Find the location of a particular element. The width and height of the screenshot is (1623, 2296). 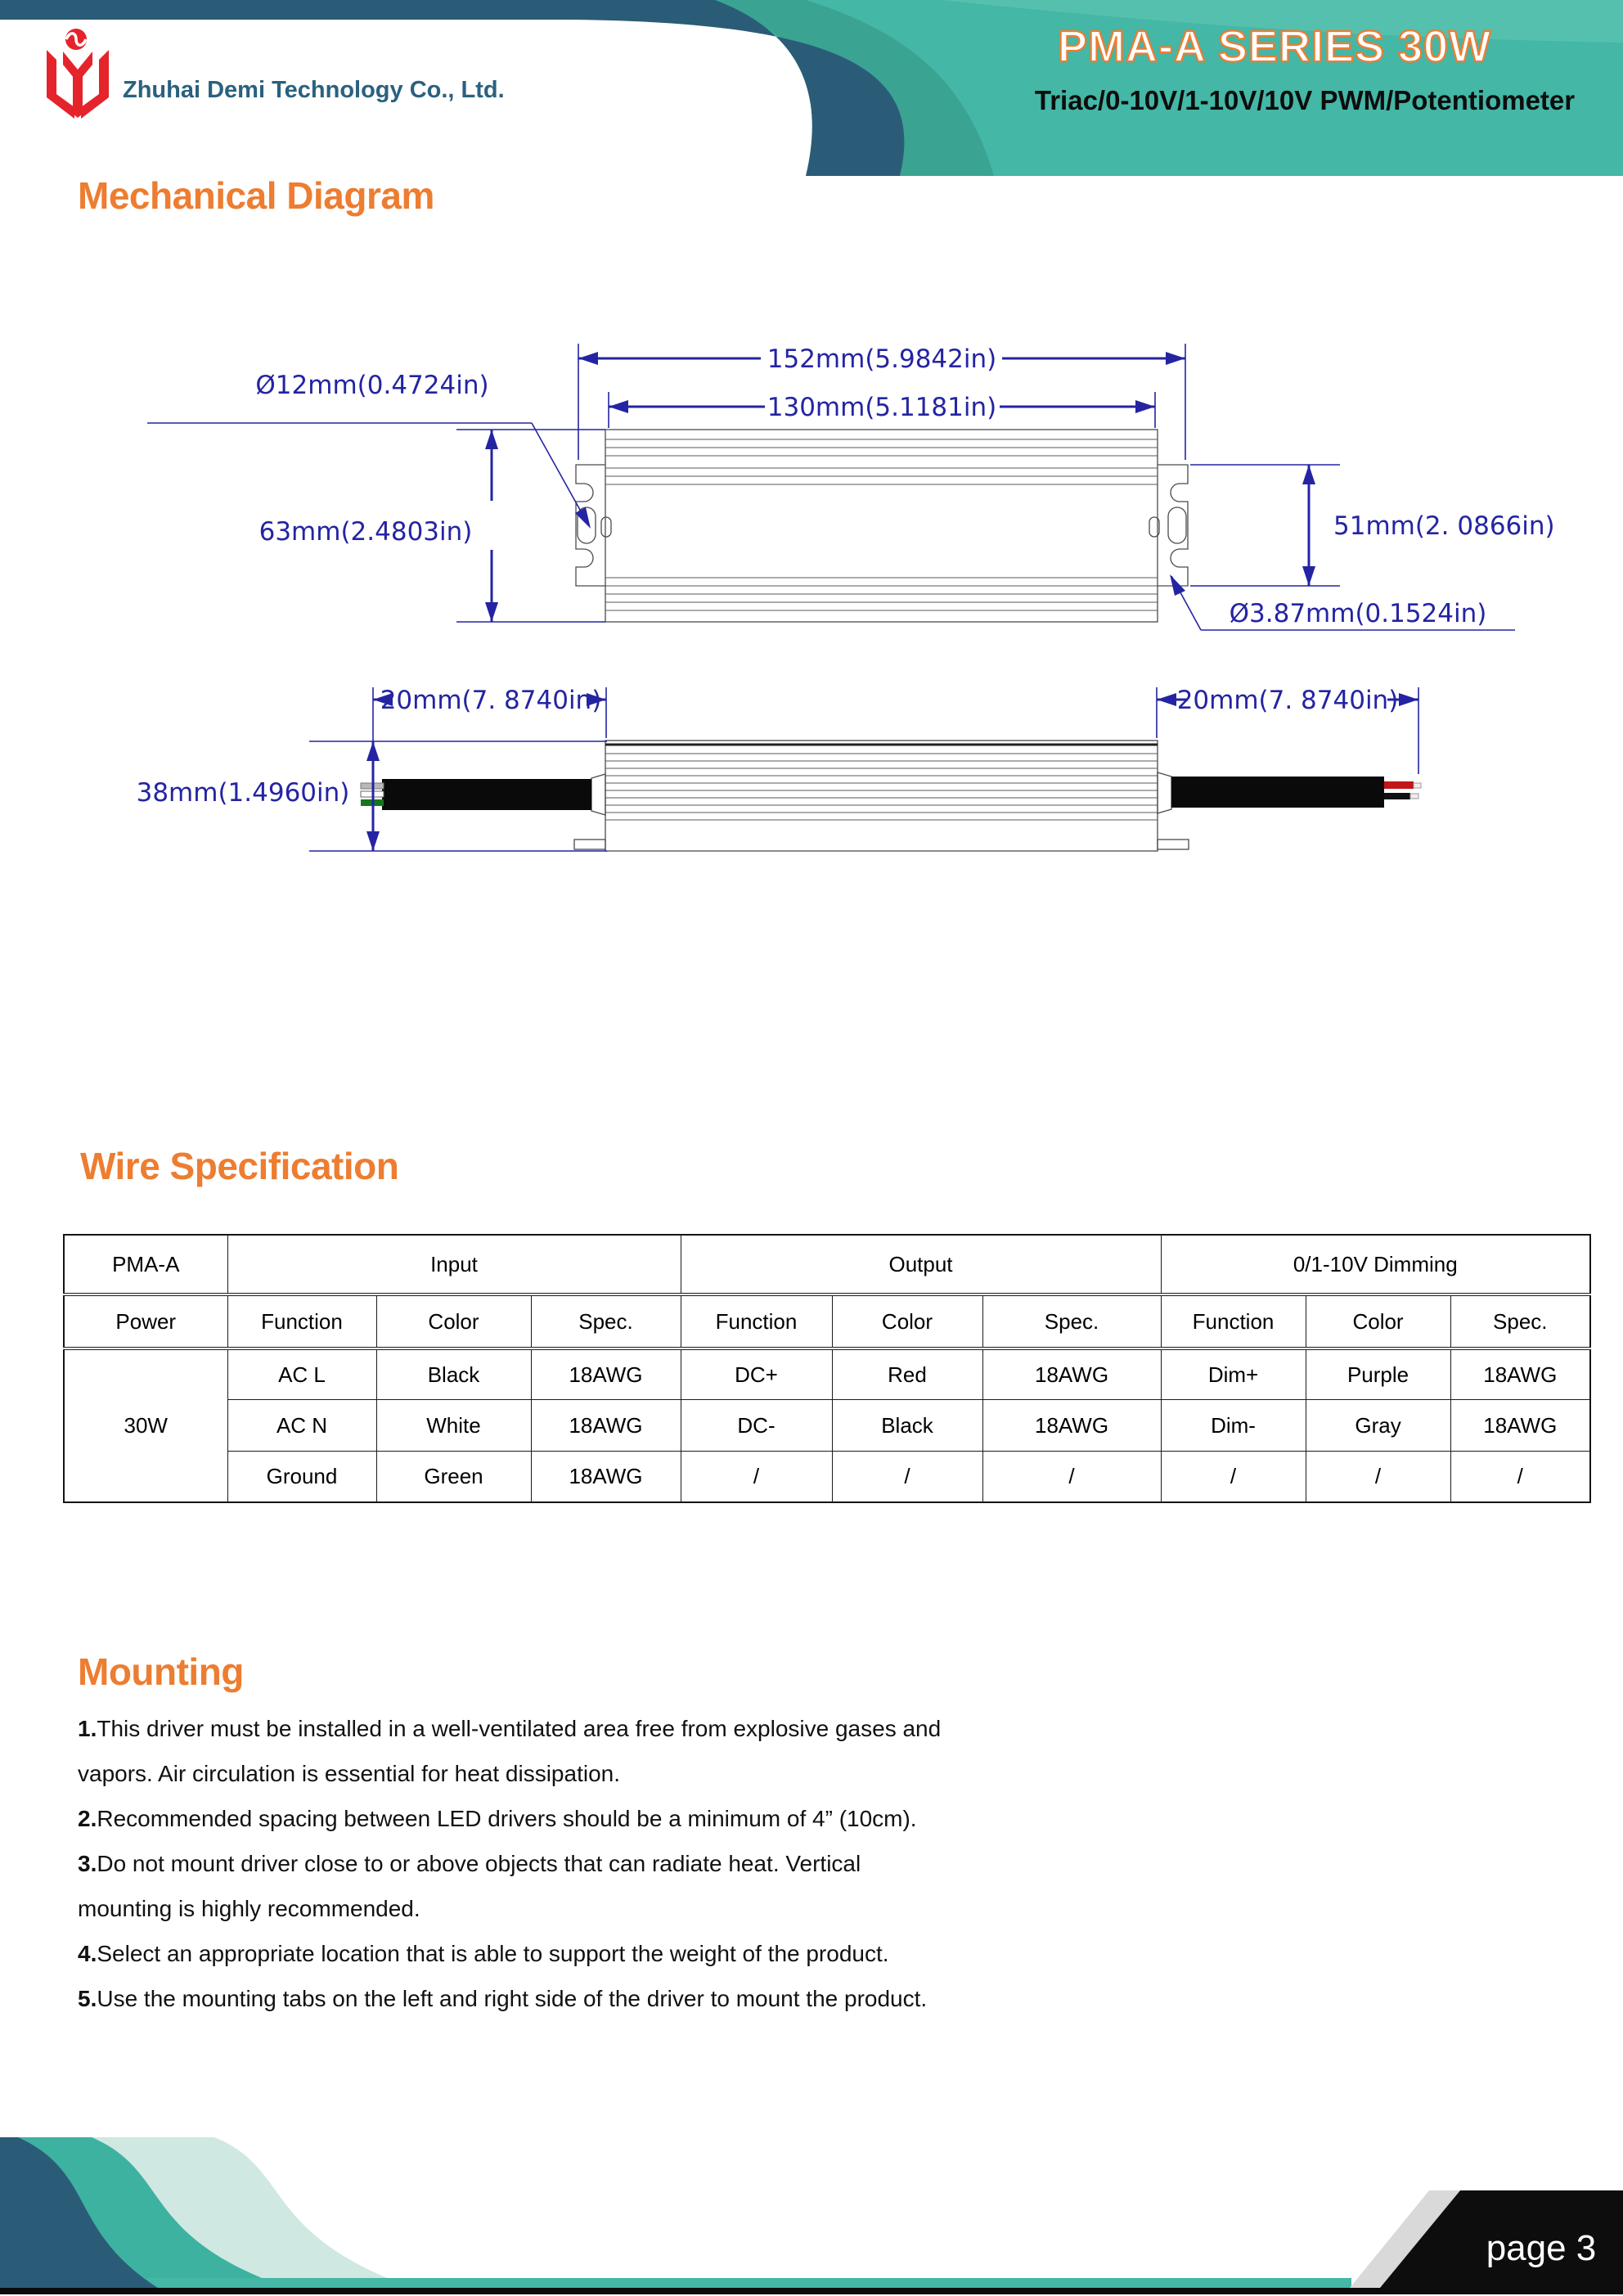

dimension-screw-hole: Ø3.87mm(0.1524in) is located at coordinates (1342, 602).